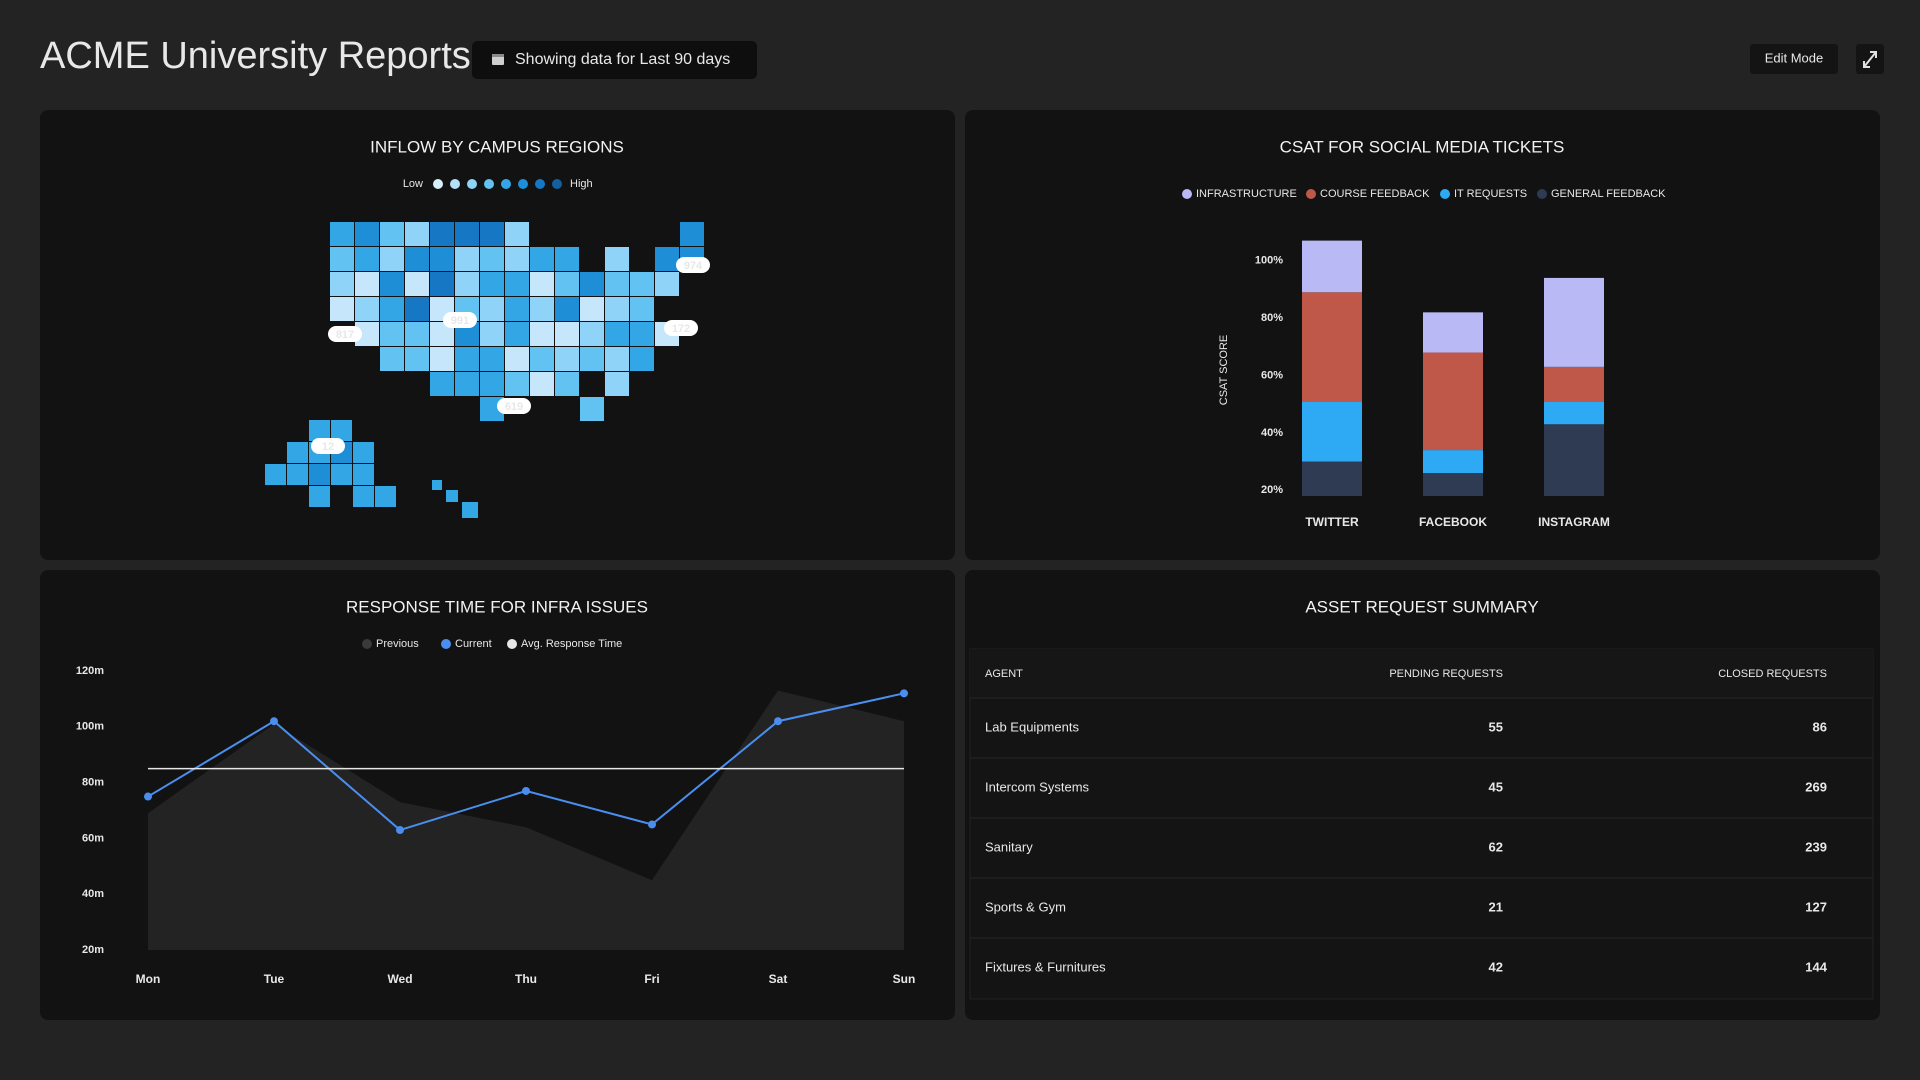 The height and width of the screenshot is (1080, 1920). Describe the element at coordinates (526, 979) in the screenshot. I see `x-tick-label: Thu` at that location.